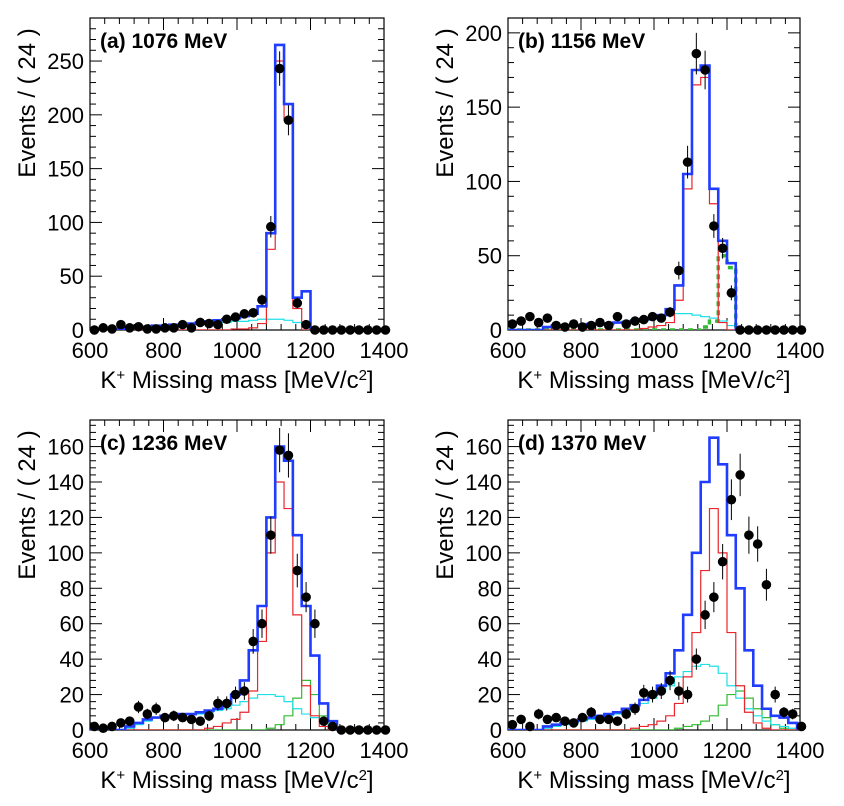 The image size is (844, 806). I want to click on x-axis-label: K+ Missing mass [MeV/c2], so click(236, 381).